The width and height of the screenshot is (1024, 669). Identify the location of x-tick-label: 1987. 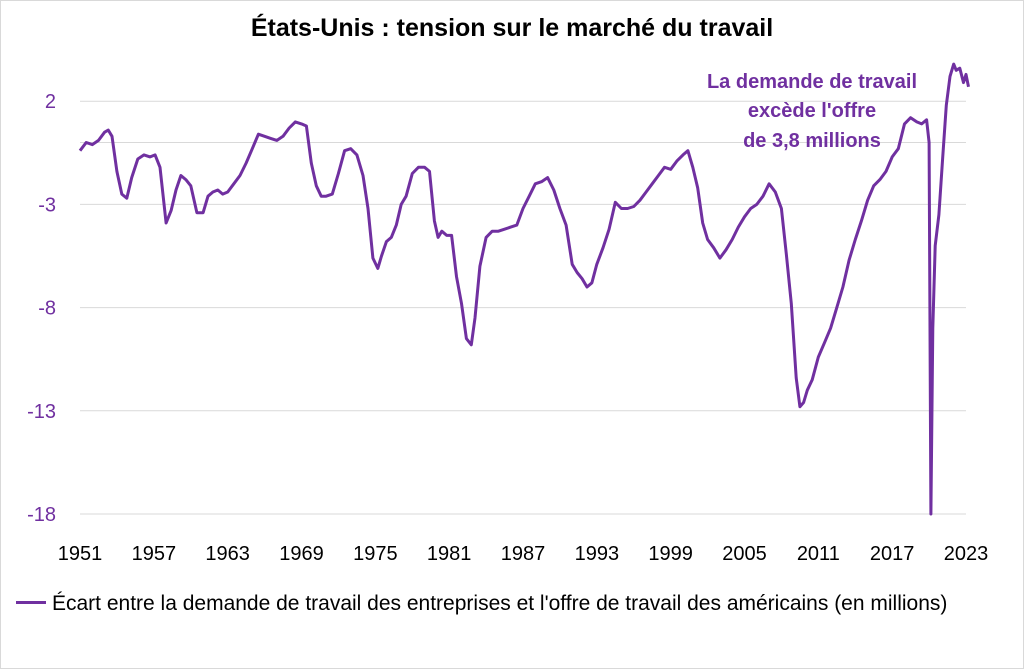
(523, 554).